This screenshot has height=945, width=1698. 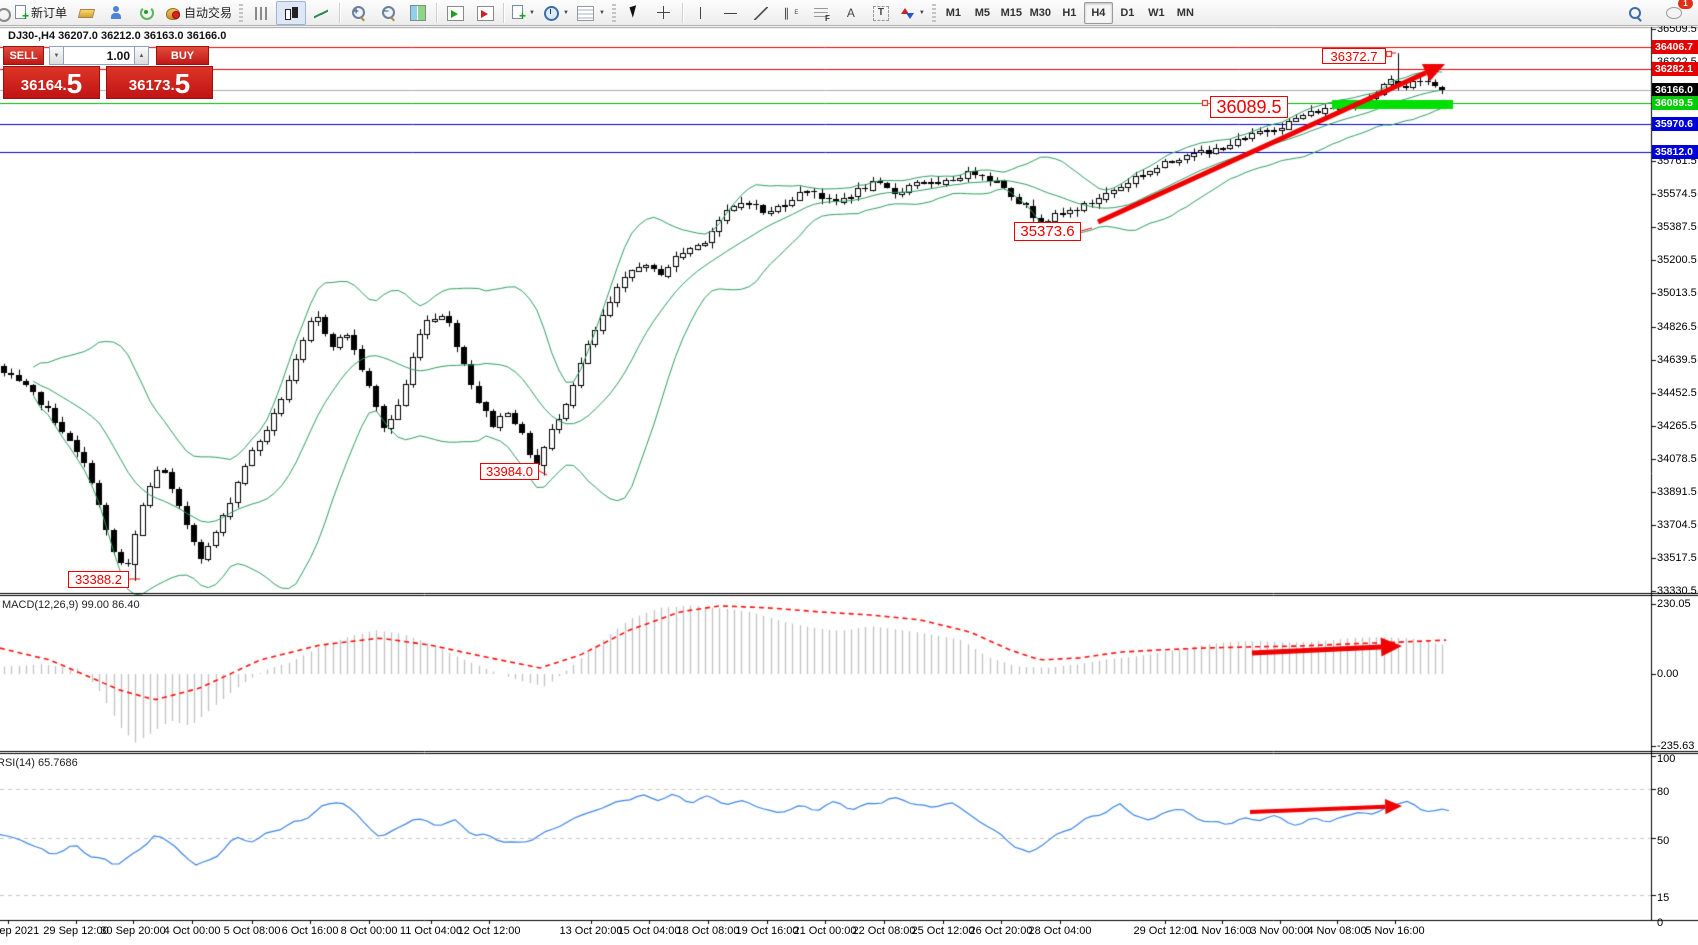 I want to click on price-tick: 35387.5, so click(x=1677, y=227).